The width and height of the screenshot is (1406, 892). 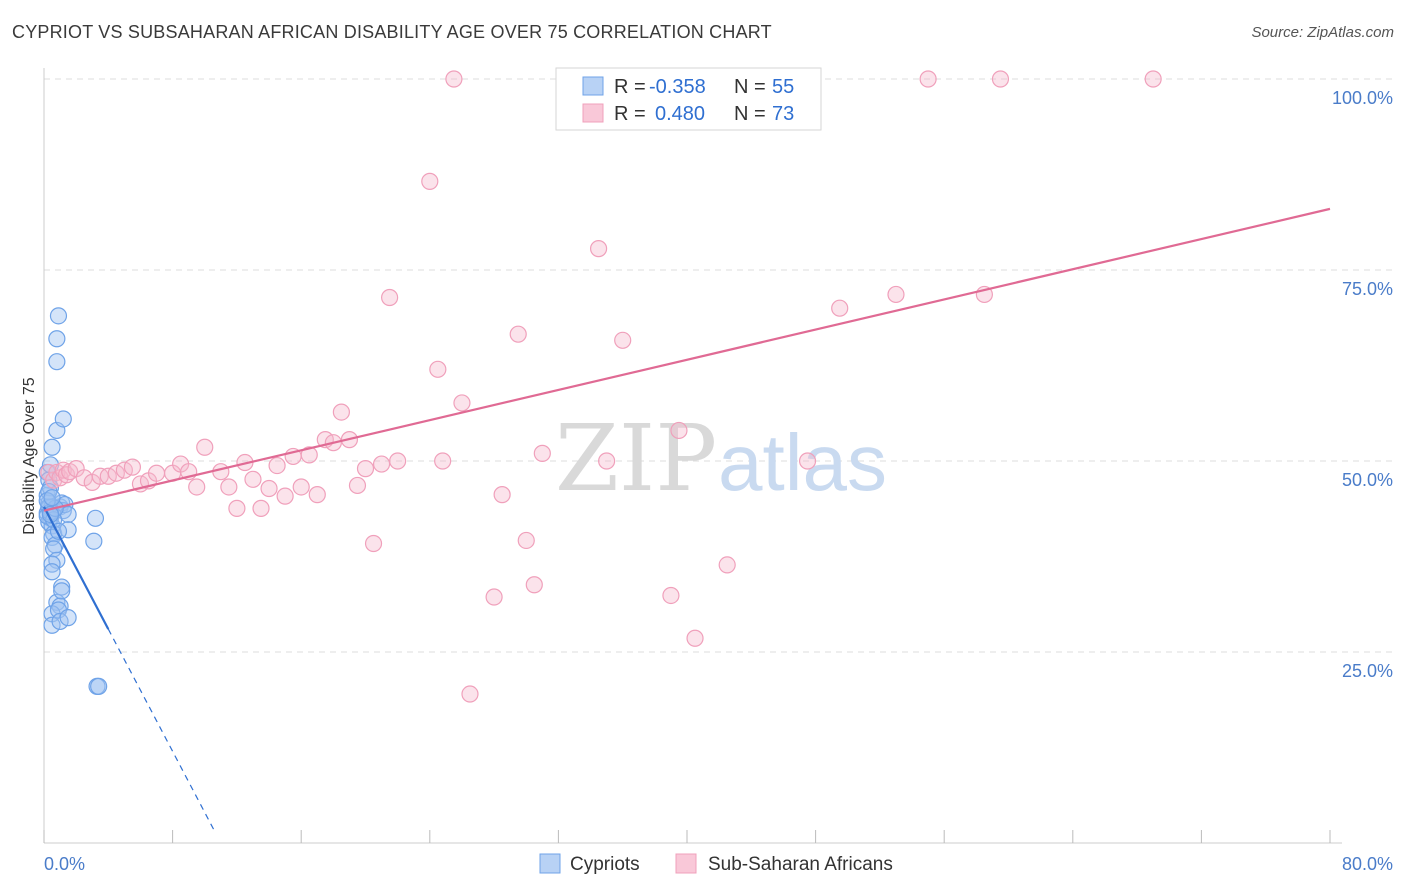 I want to click on cypriot-trendline, so click(x=76, y=568).